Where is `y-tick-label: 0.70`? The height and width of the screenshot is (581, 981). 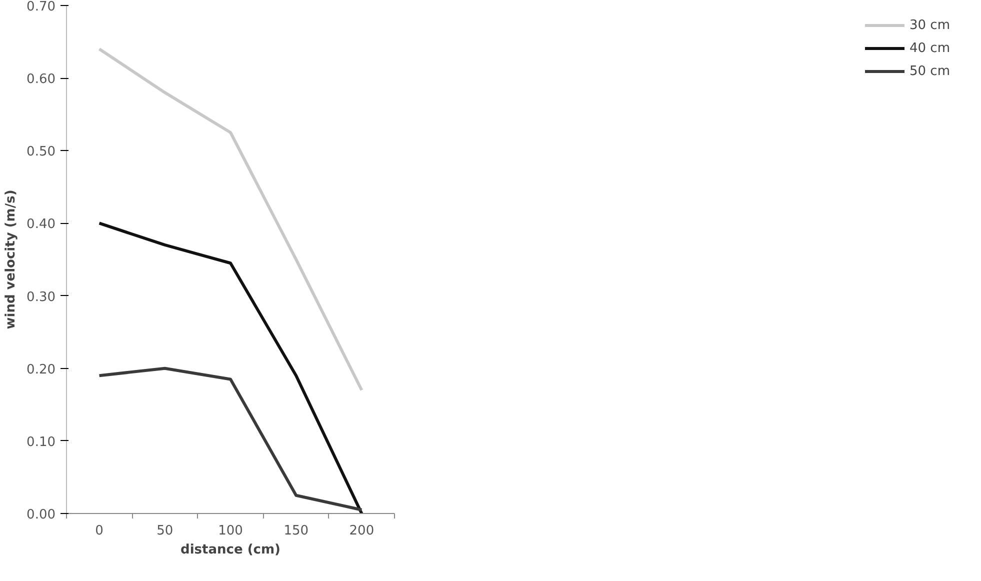
y-tick-label: 0.70 is located at coordinates (41, 7).